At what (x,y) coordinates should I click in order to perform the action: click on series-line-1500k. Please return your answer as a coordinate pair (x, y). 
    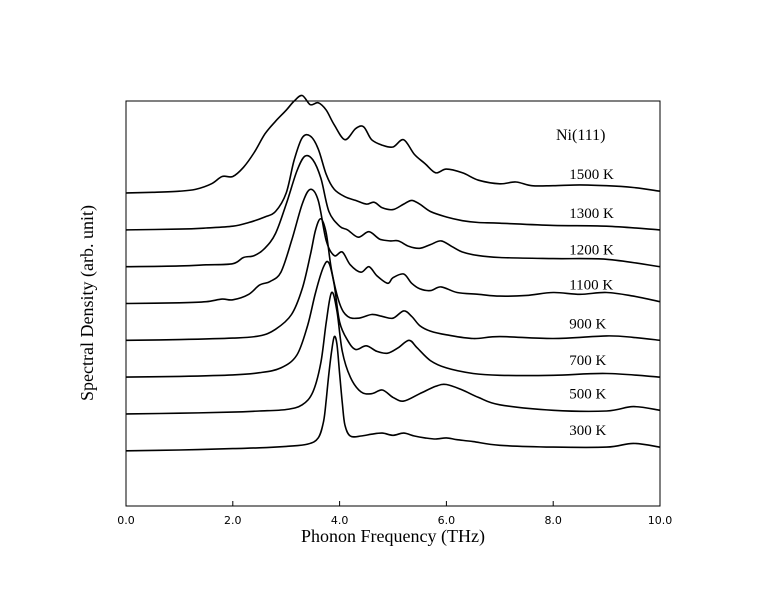
    Looking at the image, I should click on (393, 144).